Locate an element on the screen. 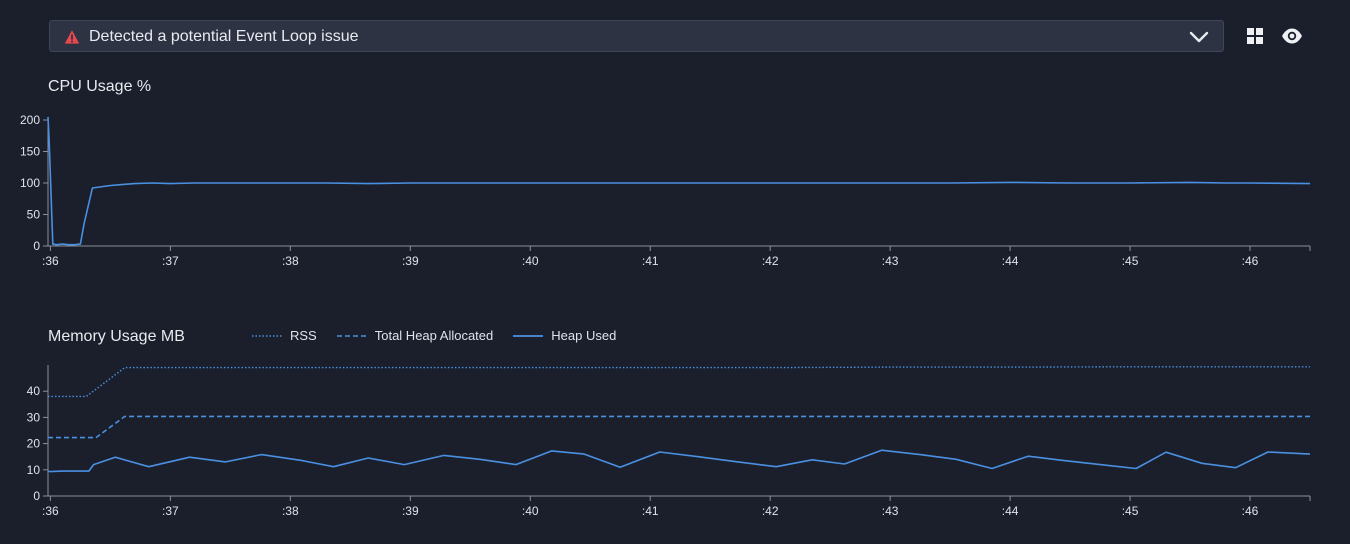  legend-swatch-dashed is located at coordinates (351, 335).